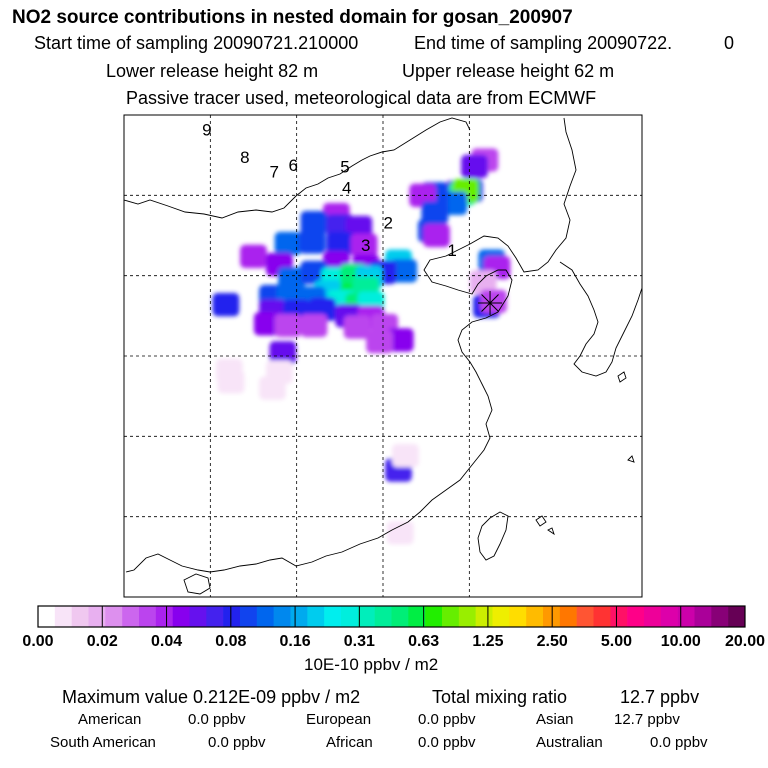 The width and height of the screenshot is (768, 768). Describe the element at coordinates (102, 641) in the screenshot. I see `legend-tick-label-1: 0.02` at that location.